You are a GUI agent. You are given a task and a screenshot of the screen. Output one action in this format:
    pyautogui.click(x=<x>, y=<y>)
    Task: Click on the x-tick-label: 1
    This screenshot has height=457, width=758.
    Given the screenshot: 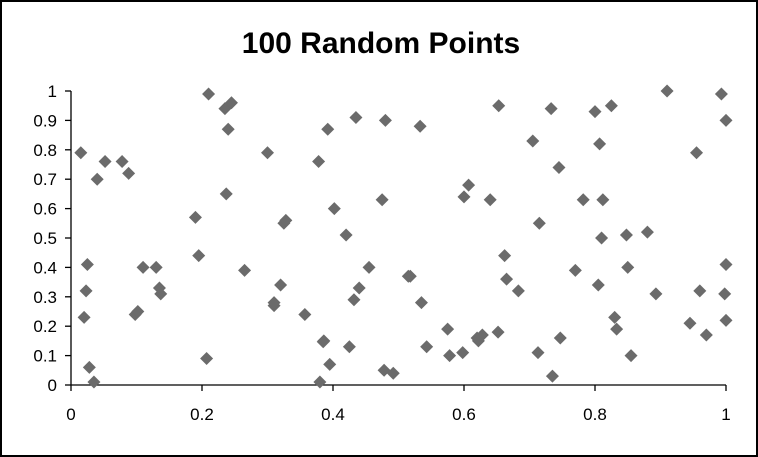 What is the action you would take?
    pyautogui.click(x=725, y=414)
    